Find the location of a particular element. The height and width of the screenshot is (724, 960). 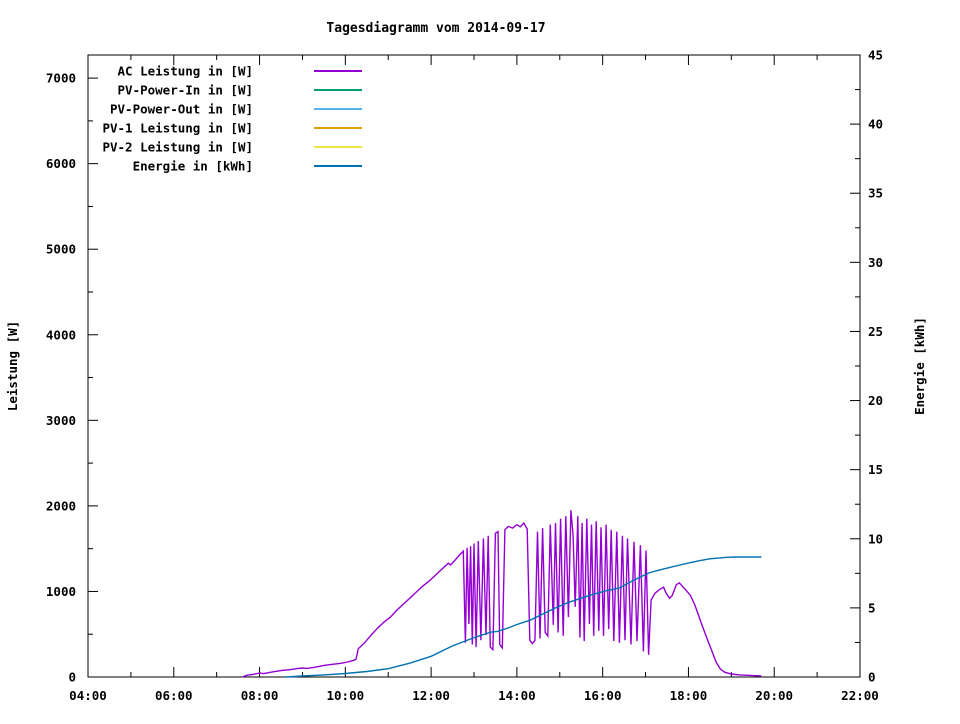

y2-axis-tick-label: 25 is located at coordinates (875, 331).